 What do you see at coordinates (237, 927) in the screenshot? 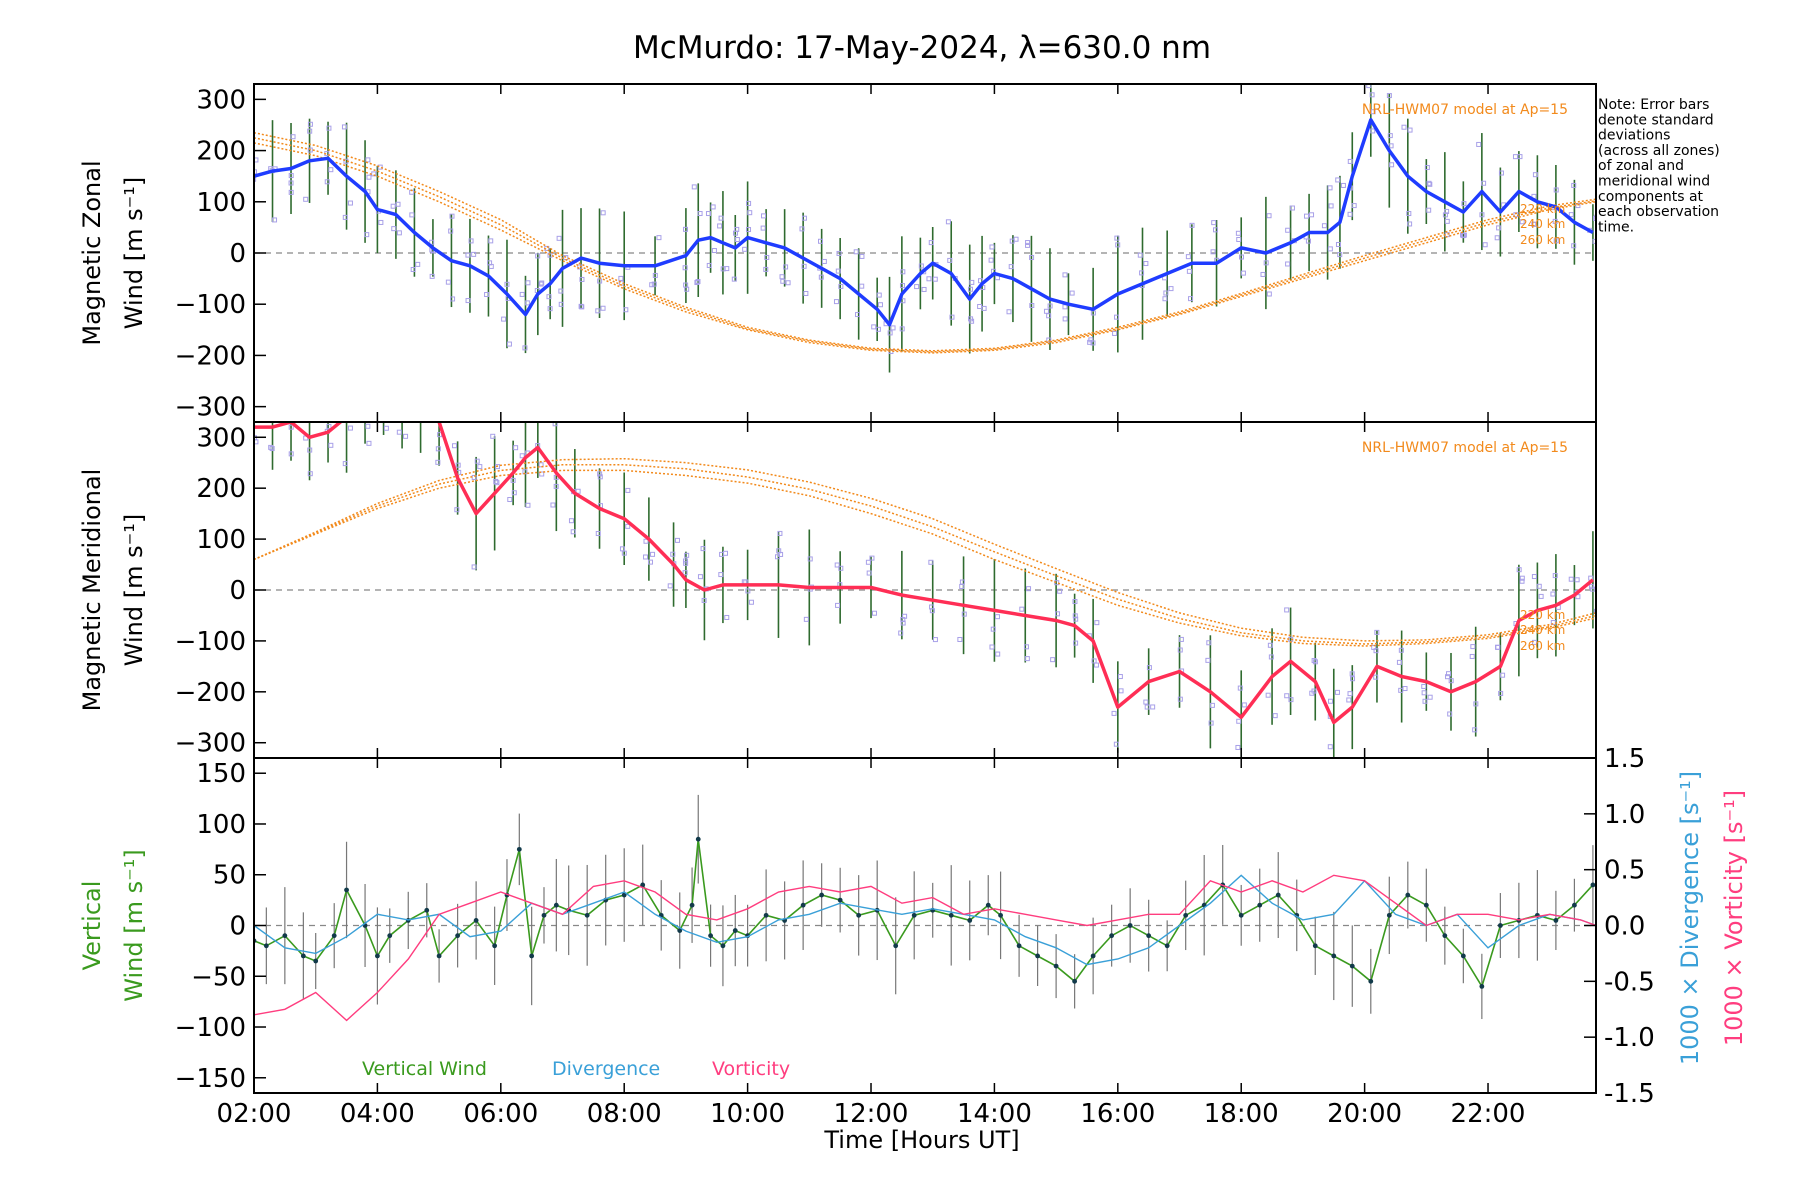
I see `y-tick-label: 0` at bounding box center [237, 927].